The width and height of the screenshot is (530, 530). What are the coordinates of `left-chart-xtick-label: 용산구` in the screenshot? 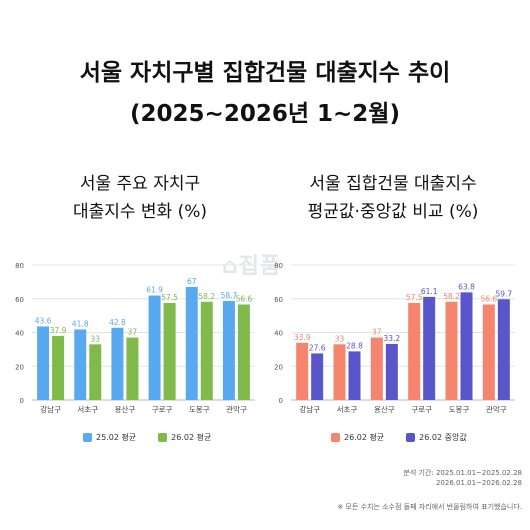 It's located at (125, 409).